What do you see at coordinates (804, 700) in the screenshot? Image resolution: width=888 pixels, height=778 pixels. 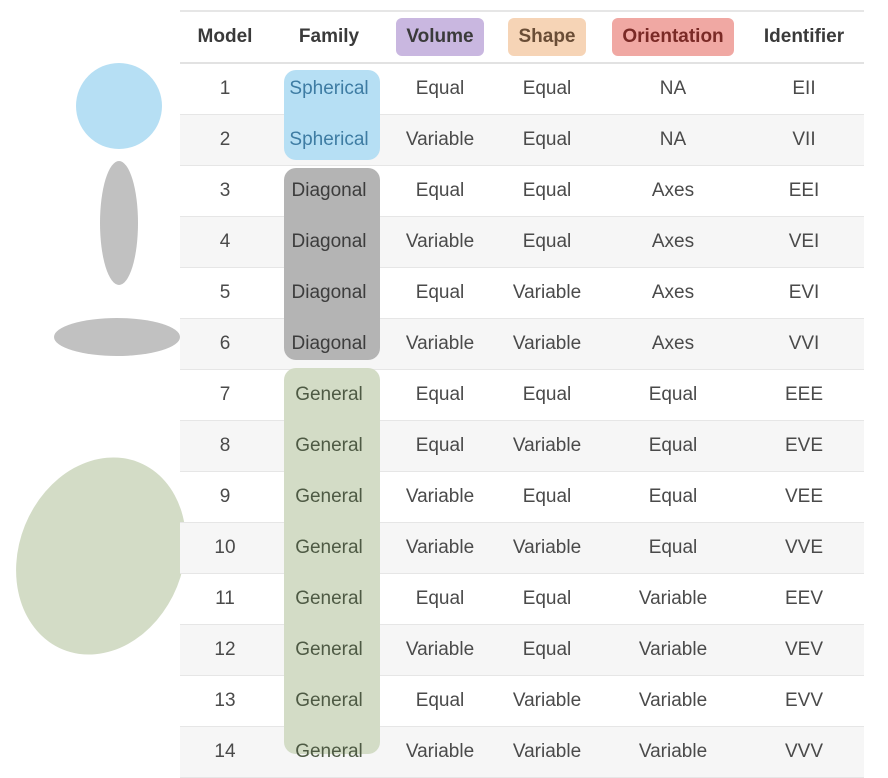 I see `cell-identifier: EVV` at bounding box center [804, 700].